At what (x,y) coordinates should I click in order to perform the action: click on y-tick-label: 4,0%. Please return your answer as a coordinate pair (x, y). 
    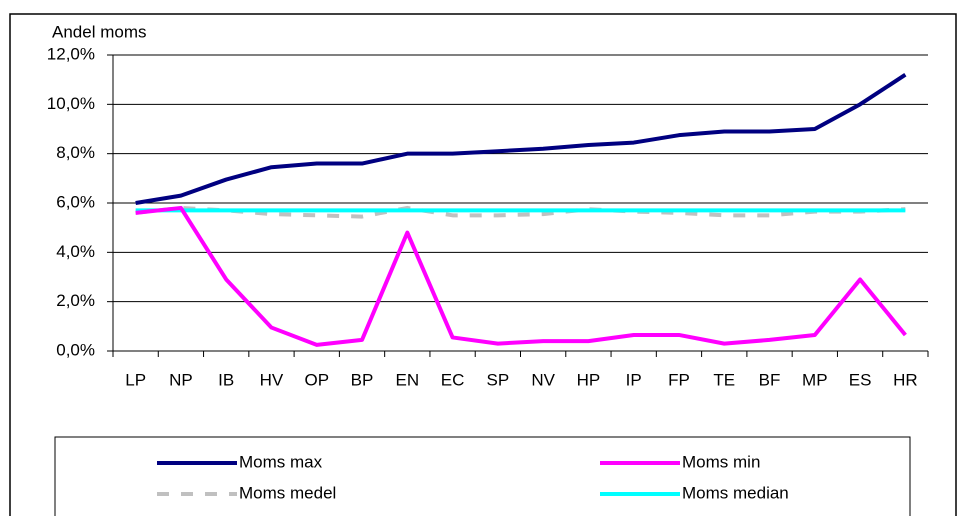
    Looking at the image, I should click on (75, 251).